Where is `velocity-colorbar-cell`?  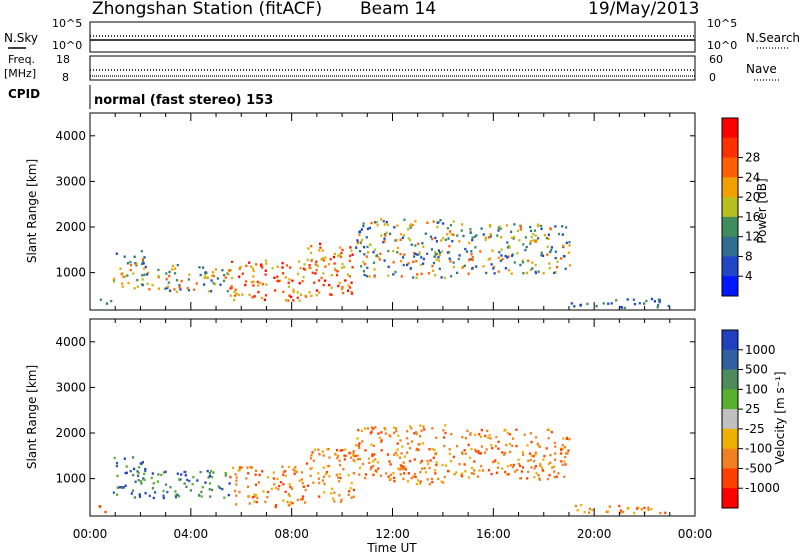
velocity-colorbar-cell is located at coordinates (730, 478).